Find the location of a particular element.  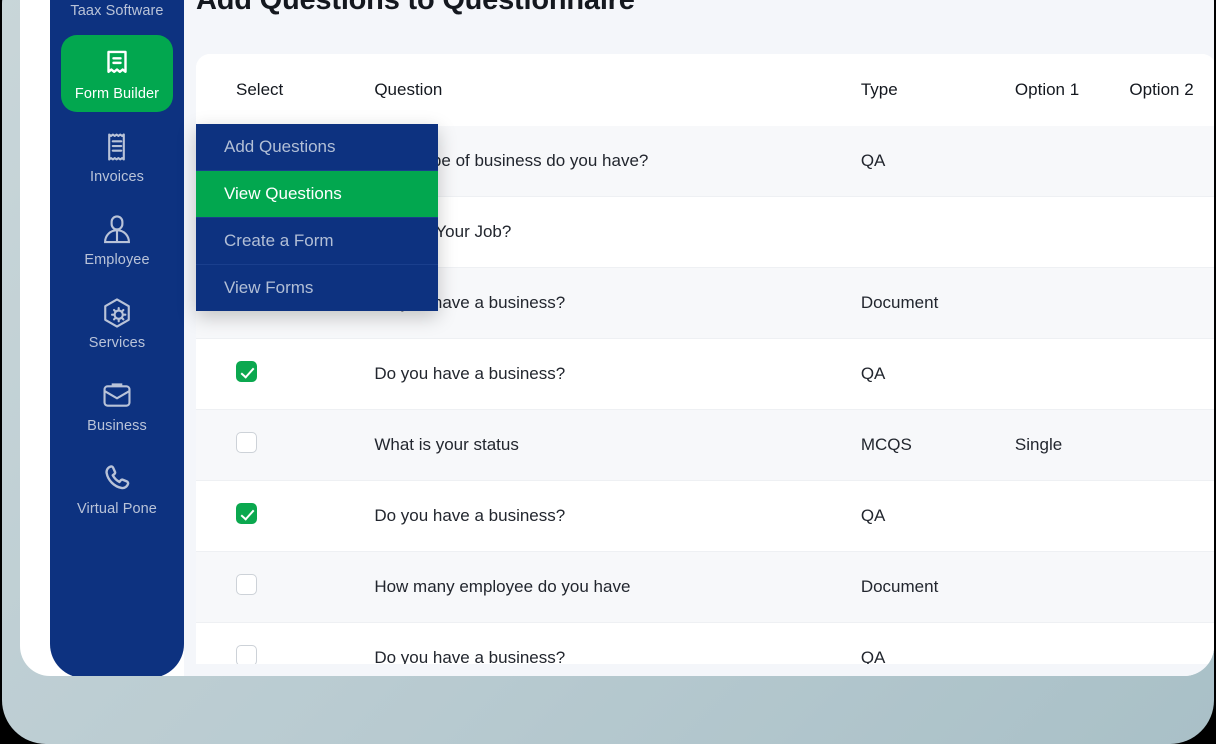

dropdown-item-create-a-form: Create a Form is located at coordinates (317, 241).